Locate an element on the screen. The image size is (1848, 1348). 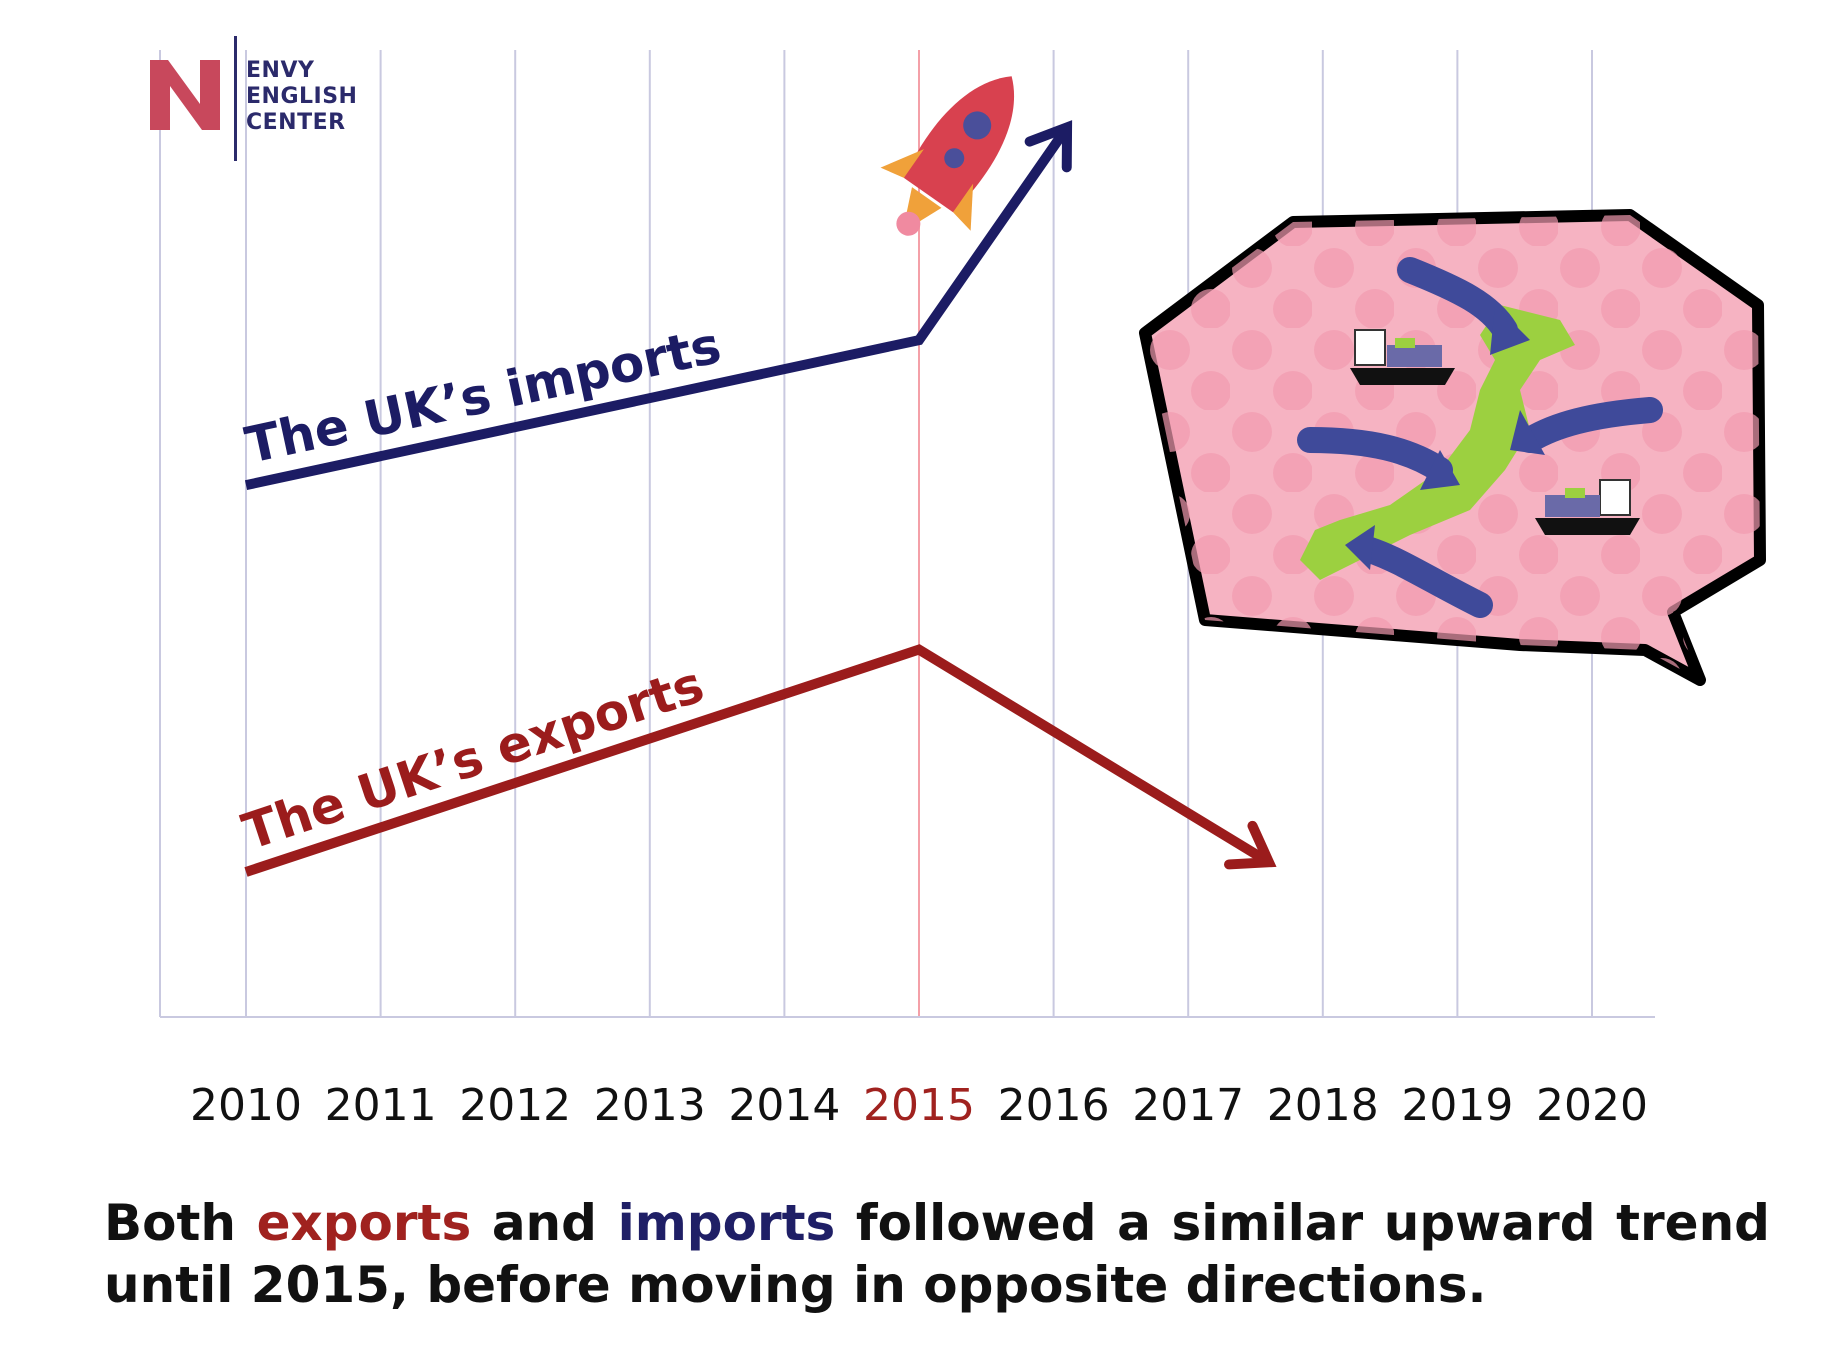
logo-line-1: ENVY is located at coordinates (280, 70).